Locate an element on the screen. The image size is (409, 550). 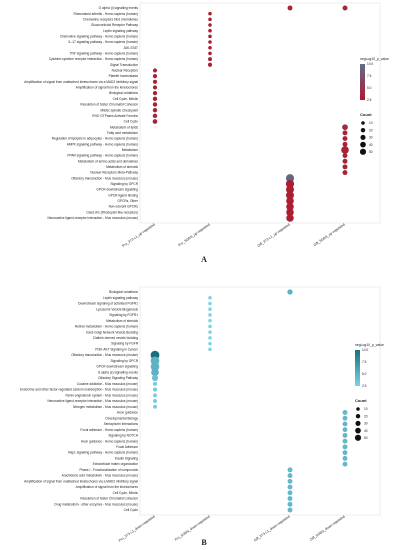
color-legend-tick: 10.0 is located at coordinates (370, 64).